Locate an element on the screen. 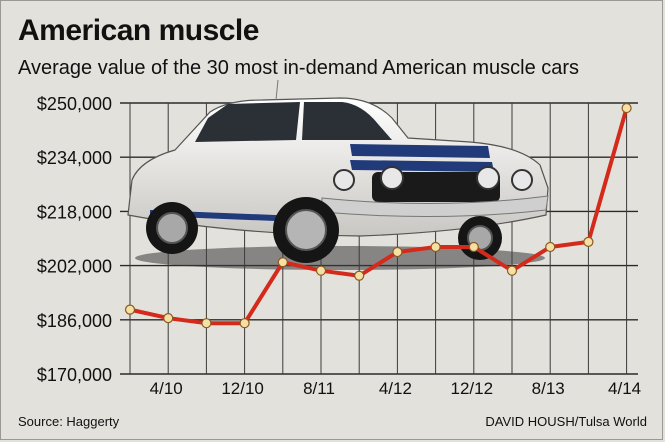 The width and height of the screenshot is (665, 442). y-tick-label: $234,000 is located at coordinates (74, 158).